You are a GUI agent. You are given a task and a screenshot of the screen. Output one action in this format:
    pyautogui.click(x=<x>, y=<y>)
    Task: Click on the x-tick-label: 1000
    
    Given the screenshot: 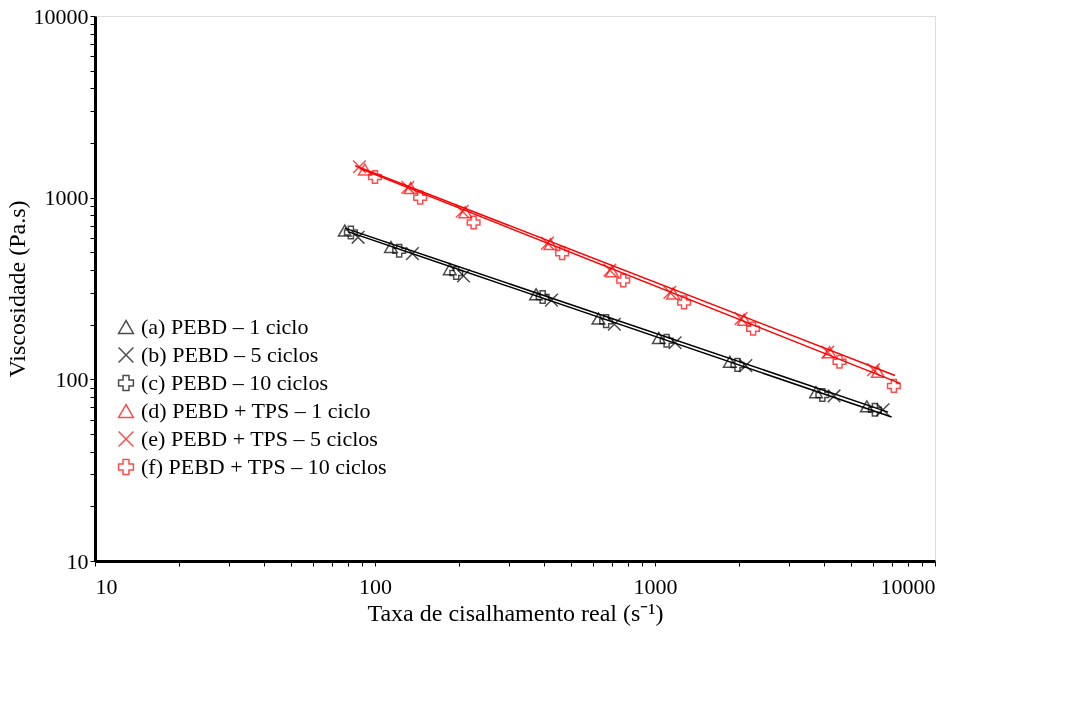 What is the action you would take?
    pyautogui.click(x=655, y=586)
    